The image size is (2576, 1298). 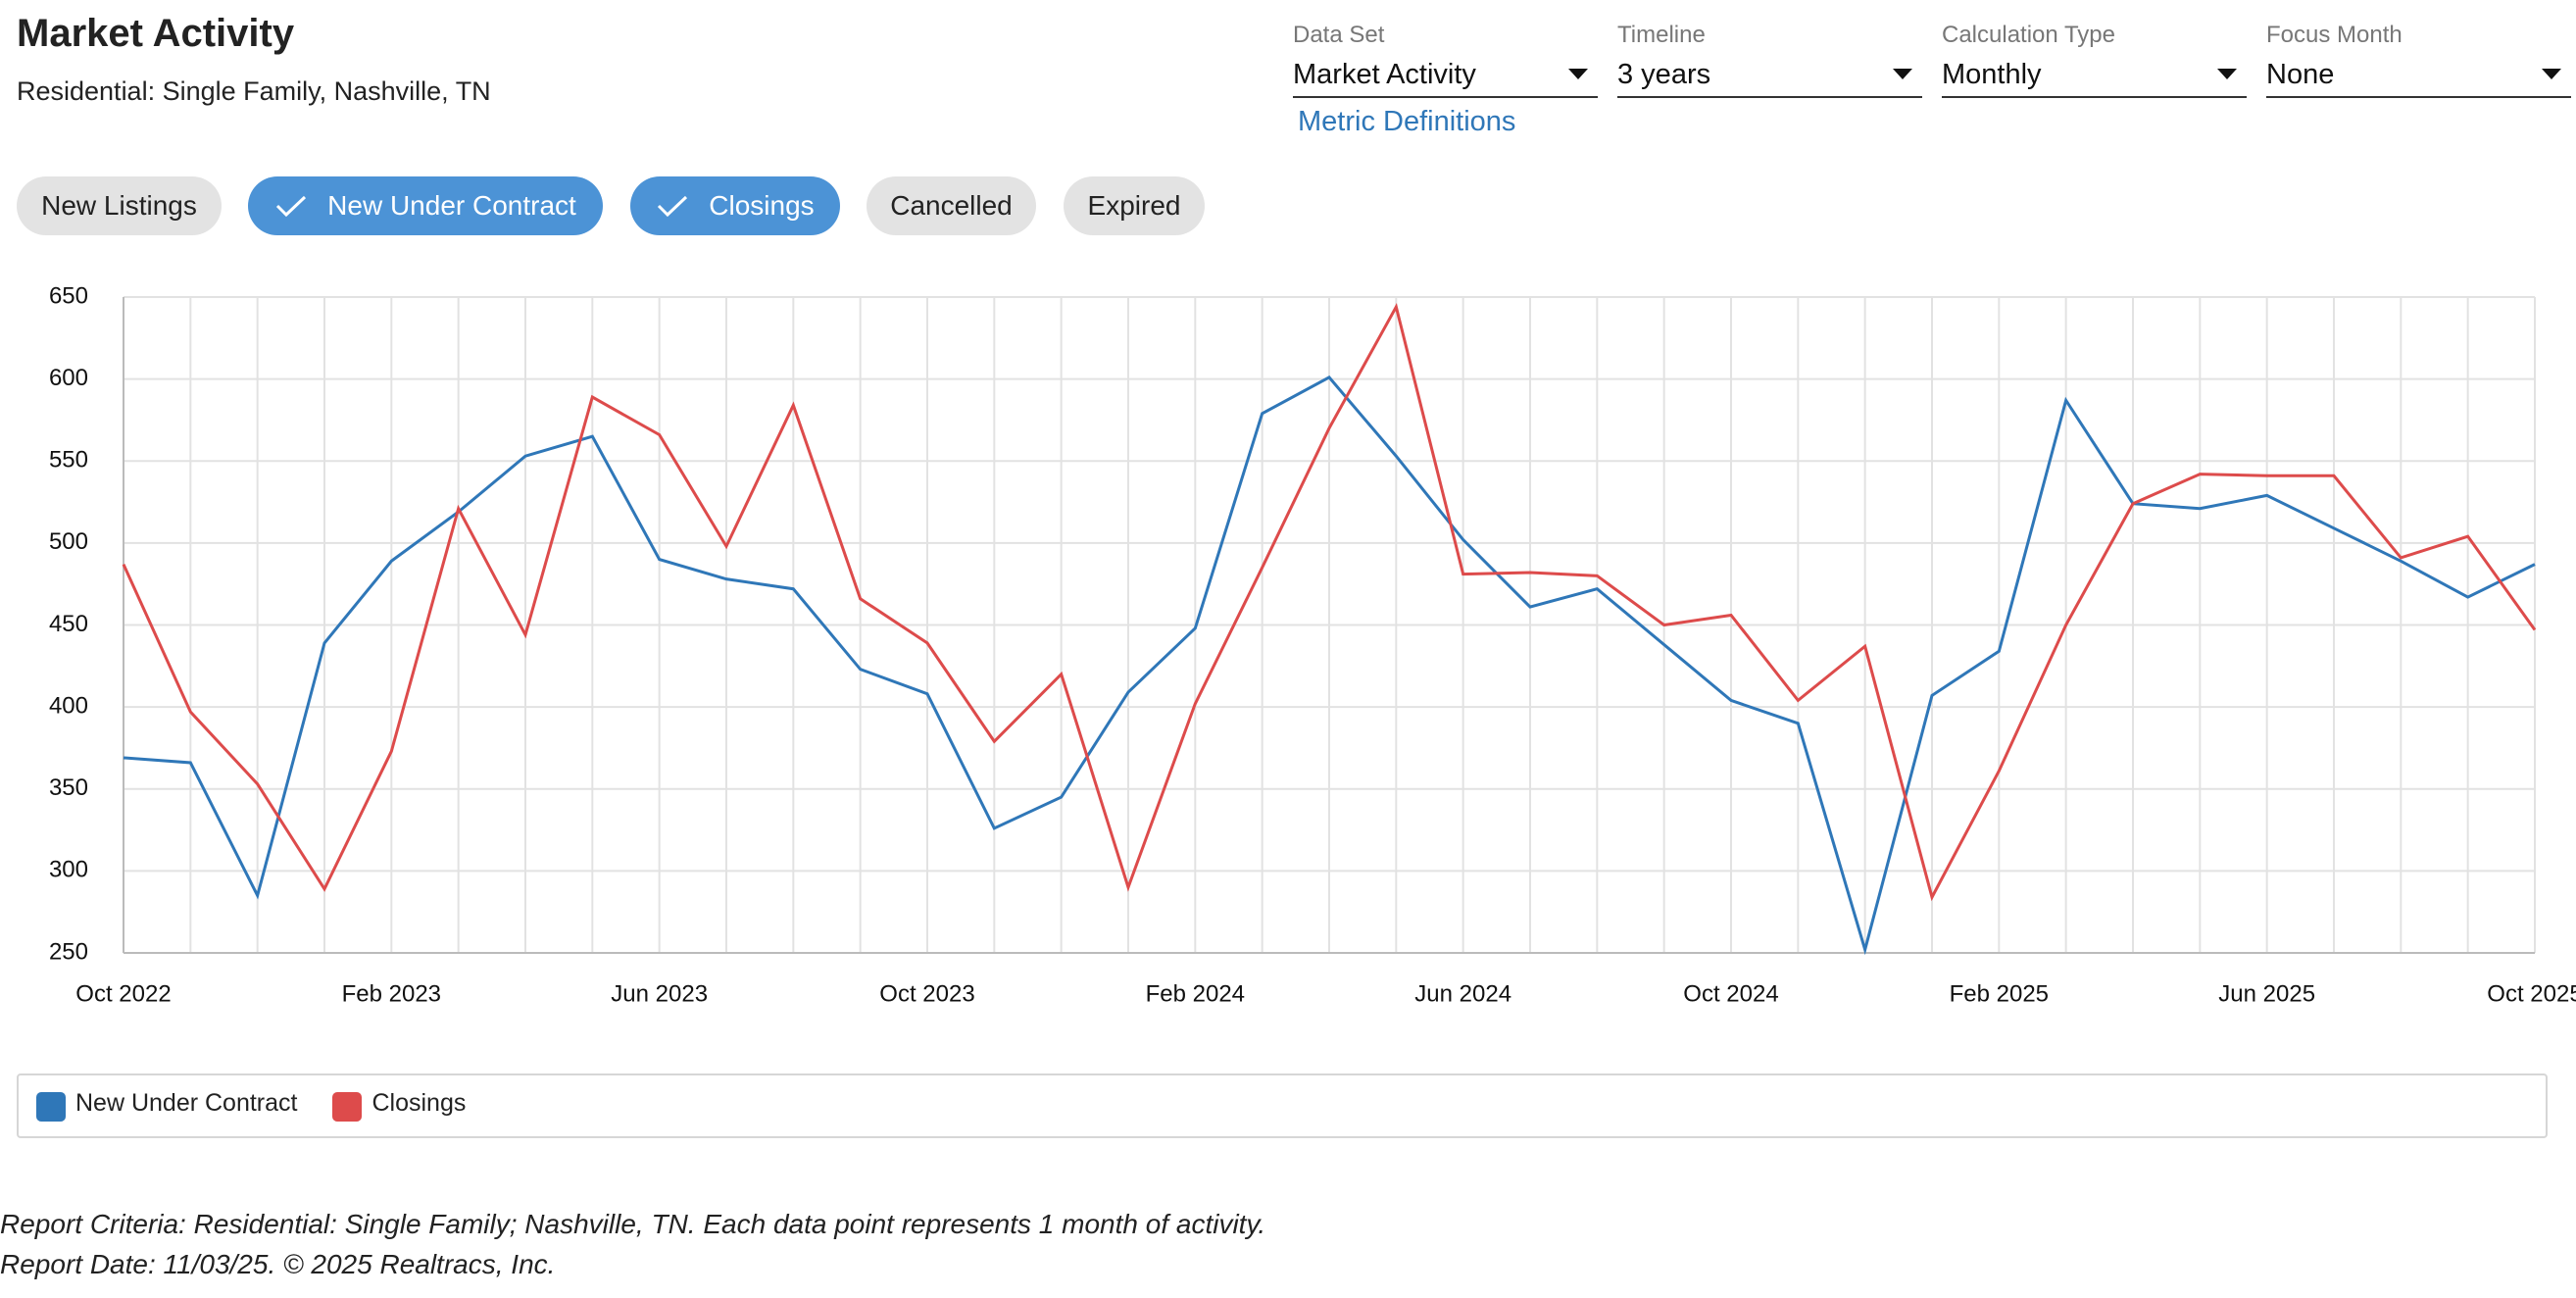 I want to click on y-tick-label: 550, so click(x=68, y=461).